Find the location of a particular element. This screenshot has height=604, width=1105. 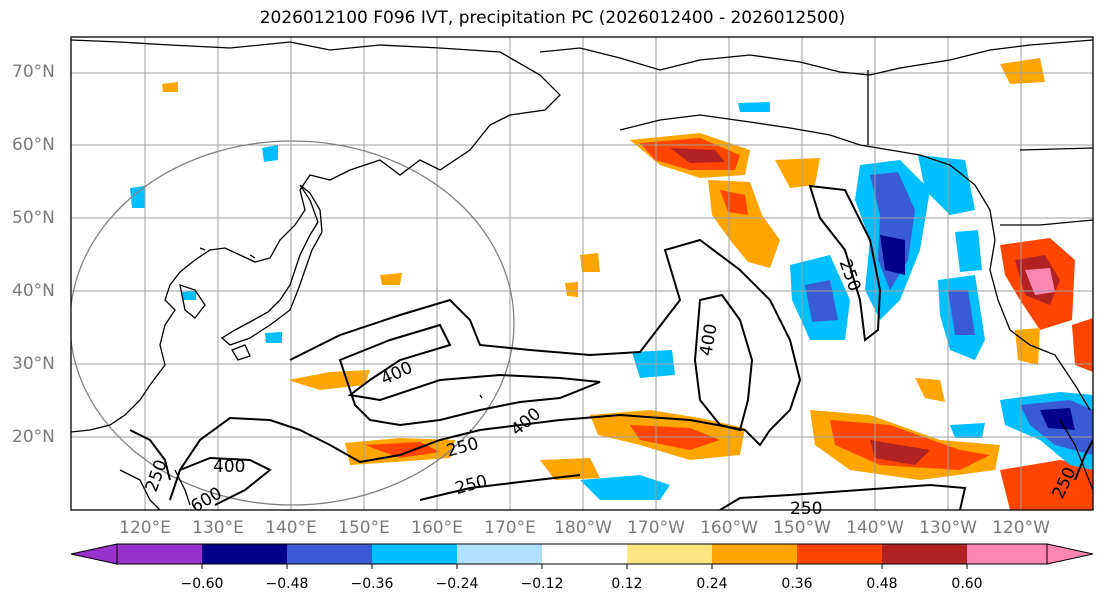

colorbar-tick-label: 0.36 is located at coordinates (797, 584).